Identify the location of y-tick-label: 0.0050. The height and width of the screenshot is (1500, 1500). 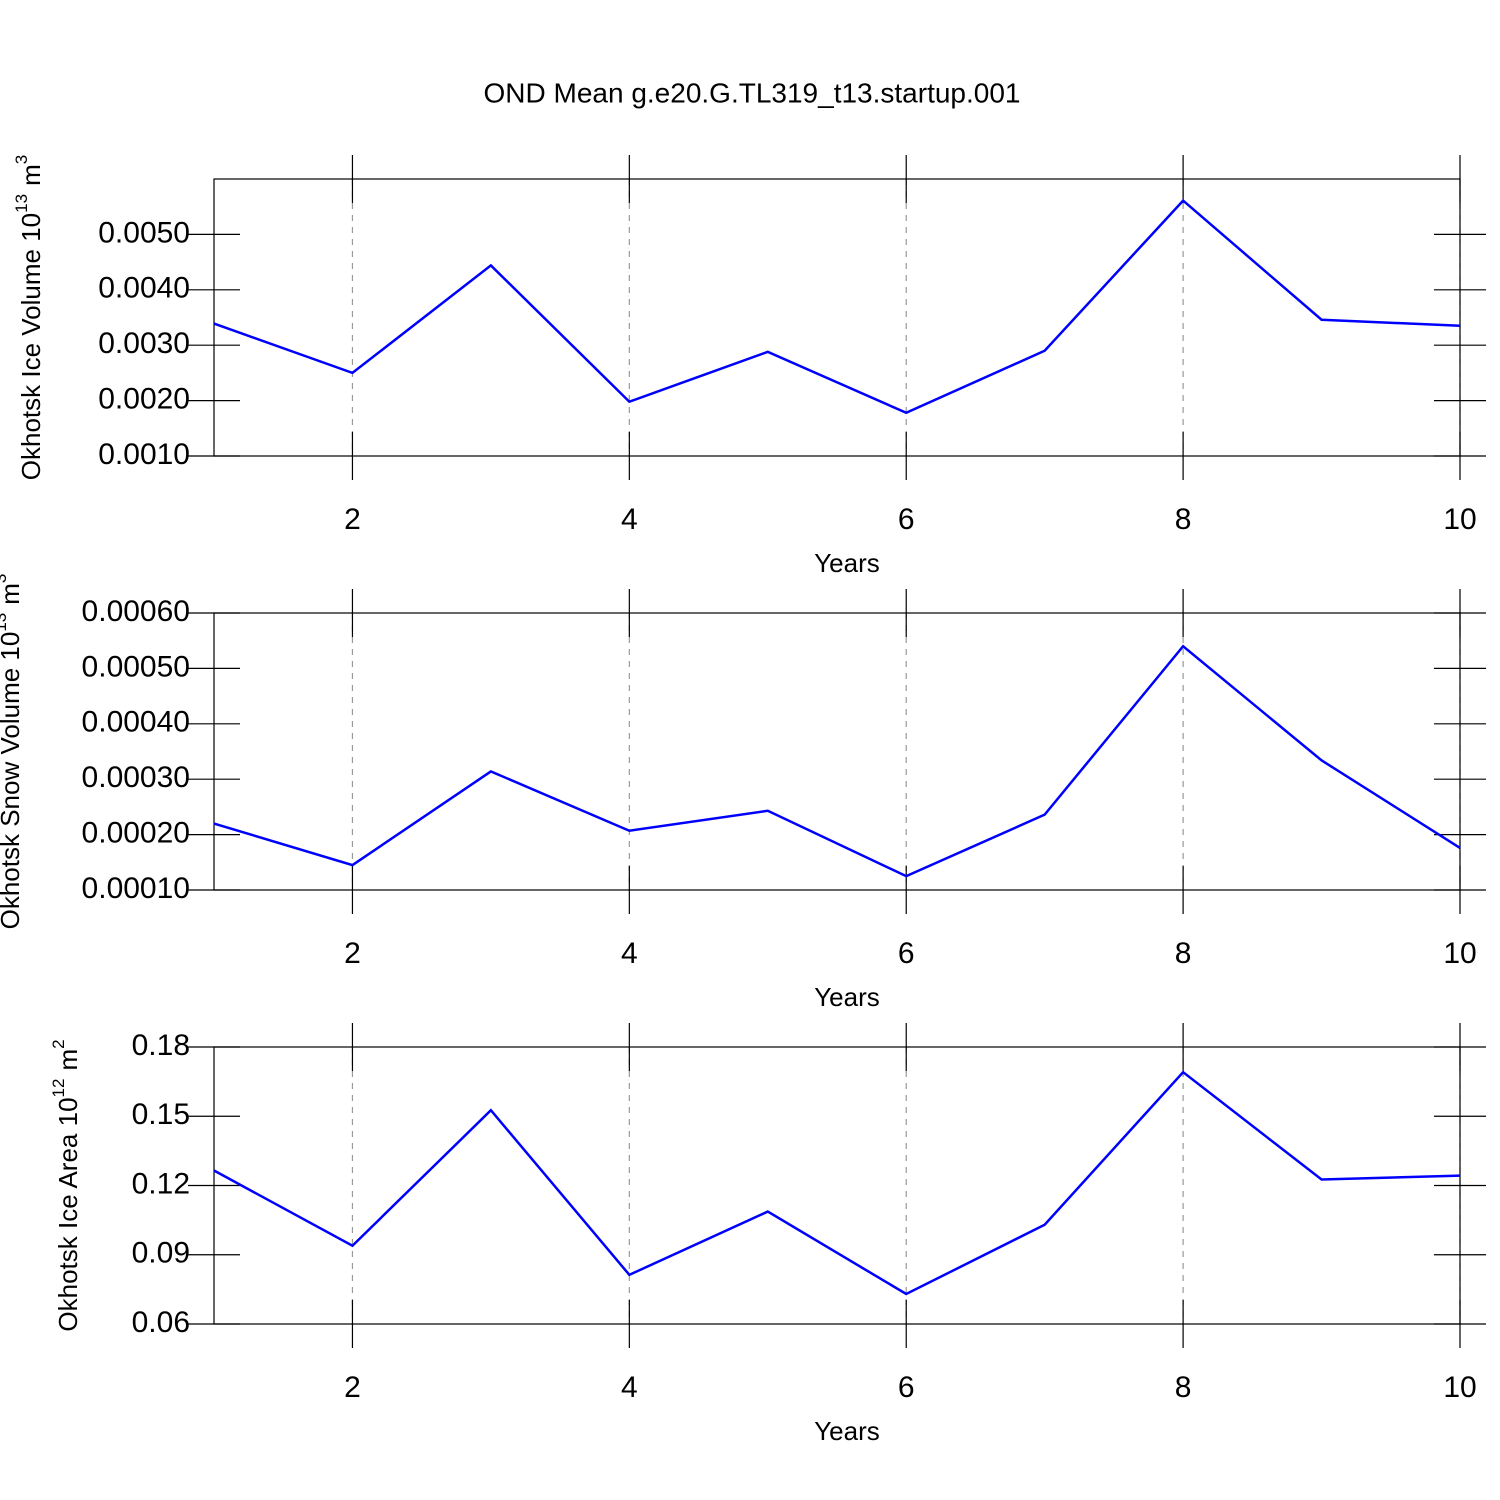
(144, 232).